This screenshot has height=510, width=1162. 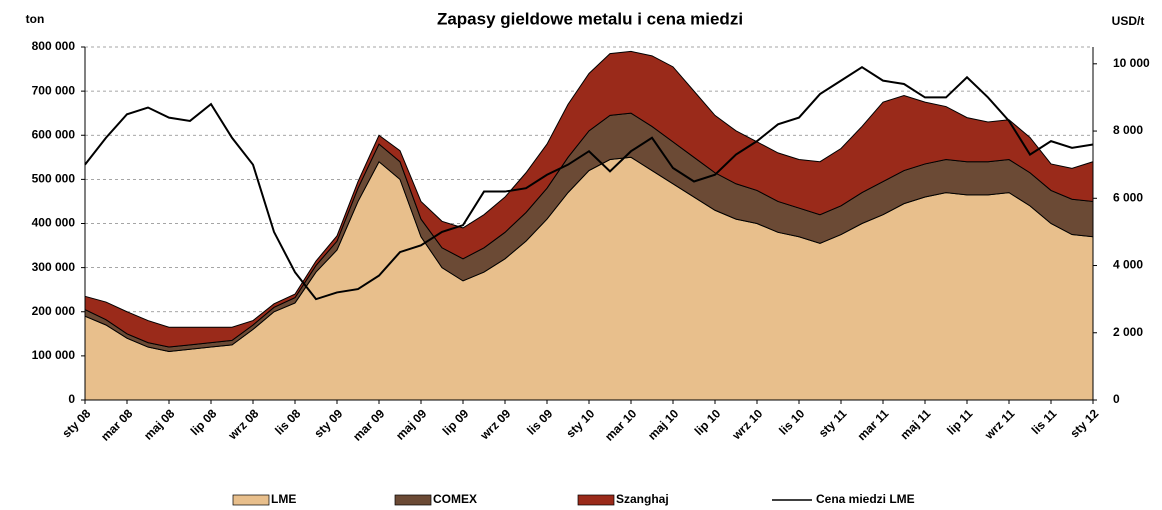 I want to click on y-tick-label: 0, so click(x=71, y=399).